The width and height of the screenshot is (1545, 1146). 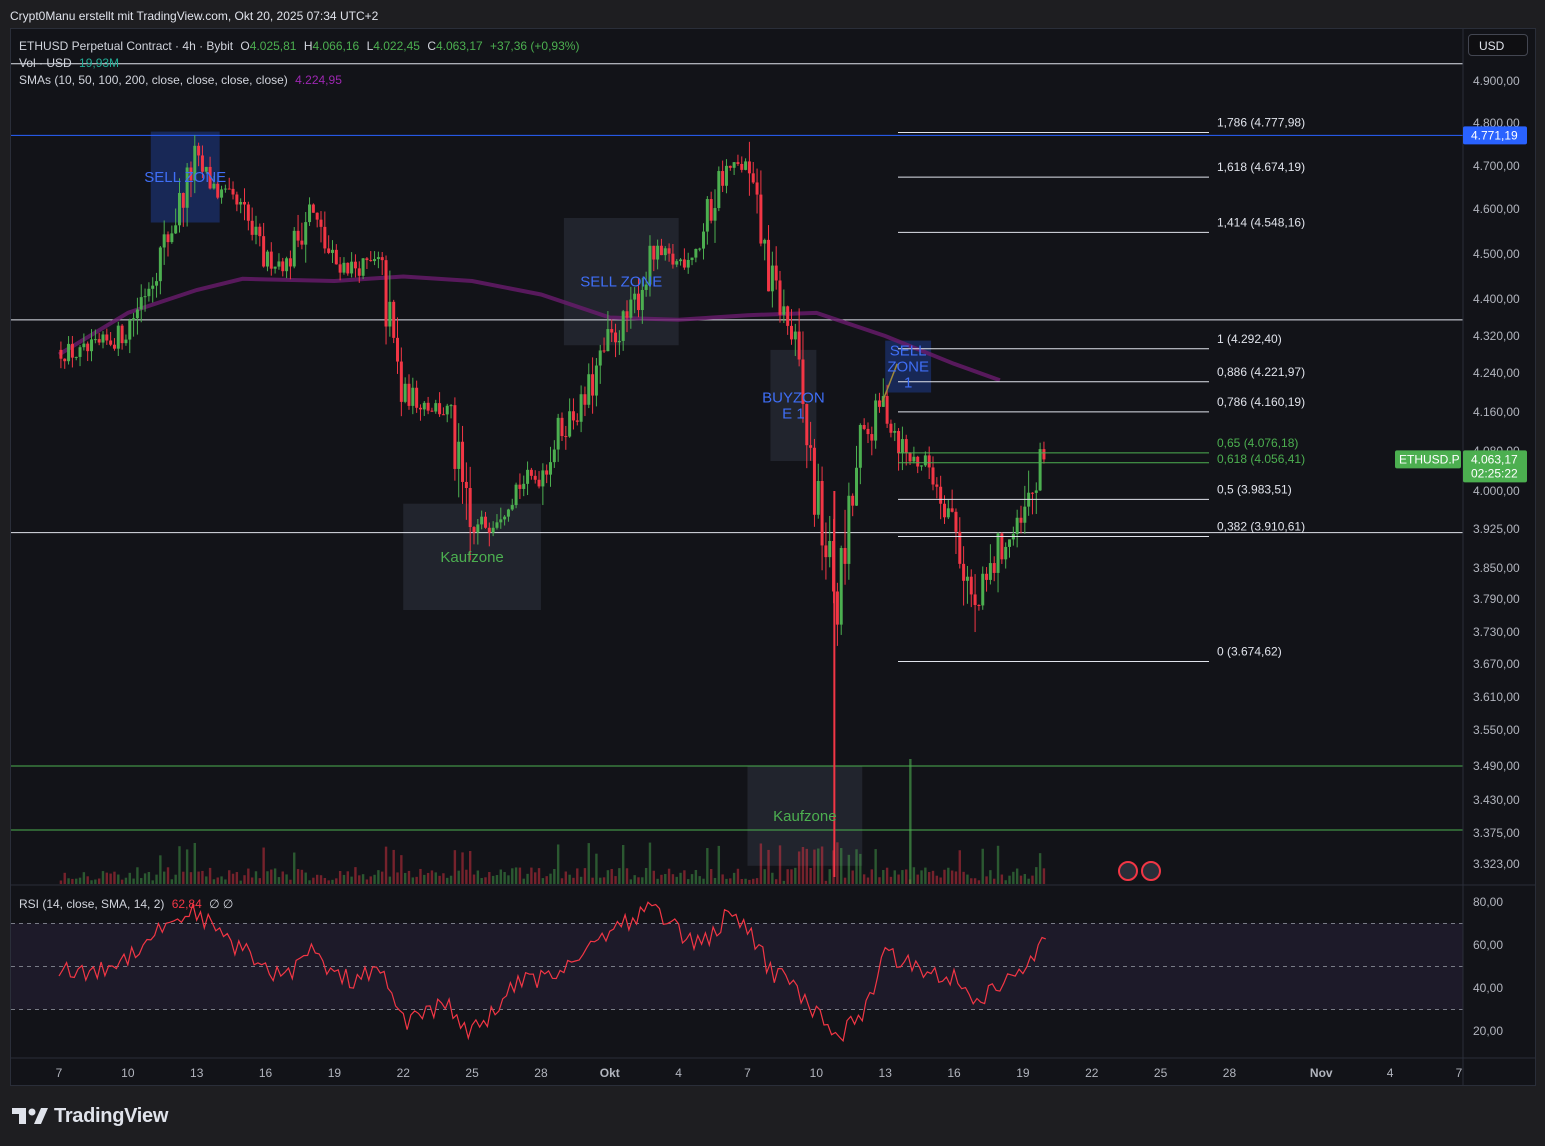 I want to click on time-tick-label: 19, so click(x=1023, y=1073).